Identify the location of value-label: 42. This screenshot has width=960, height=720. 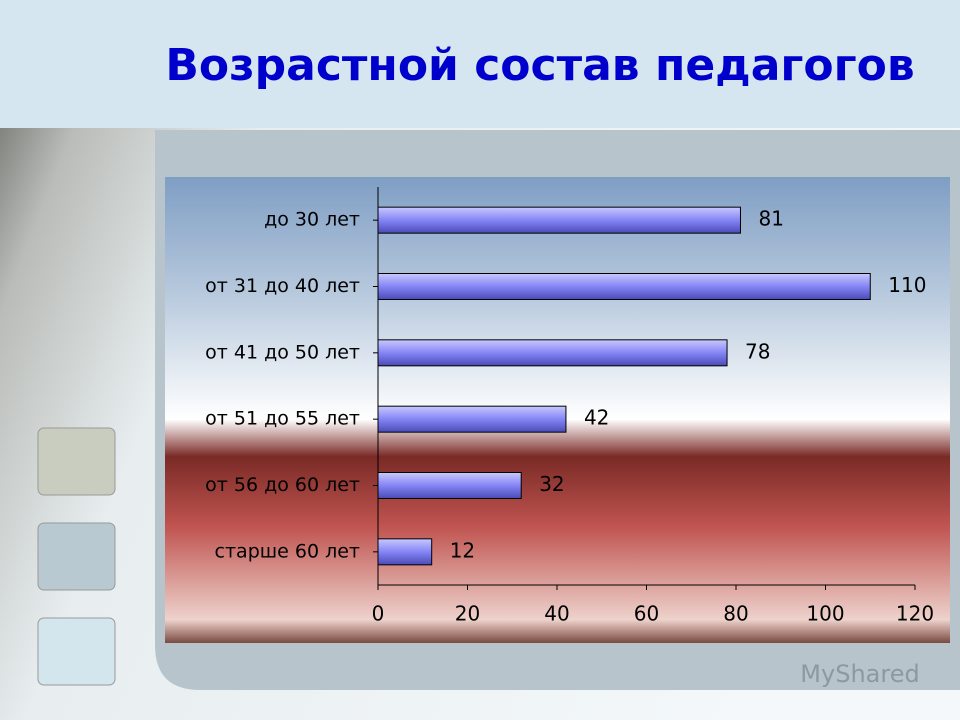
(596, 418).